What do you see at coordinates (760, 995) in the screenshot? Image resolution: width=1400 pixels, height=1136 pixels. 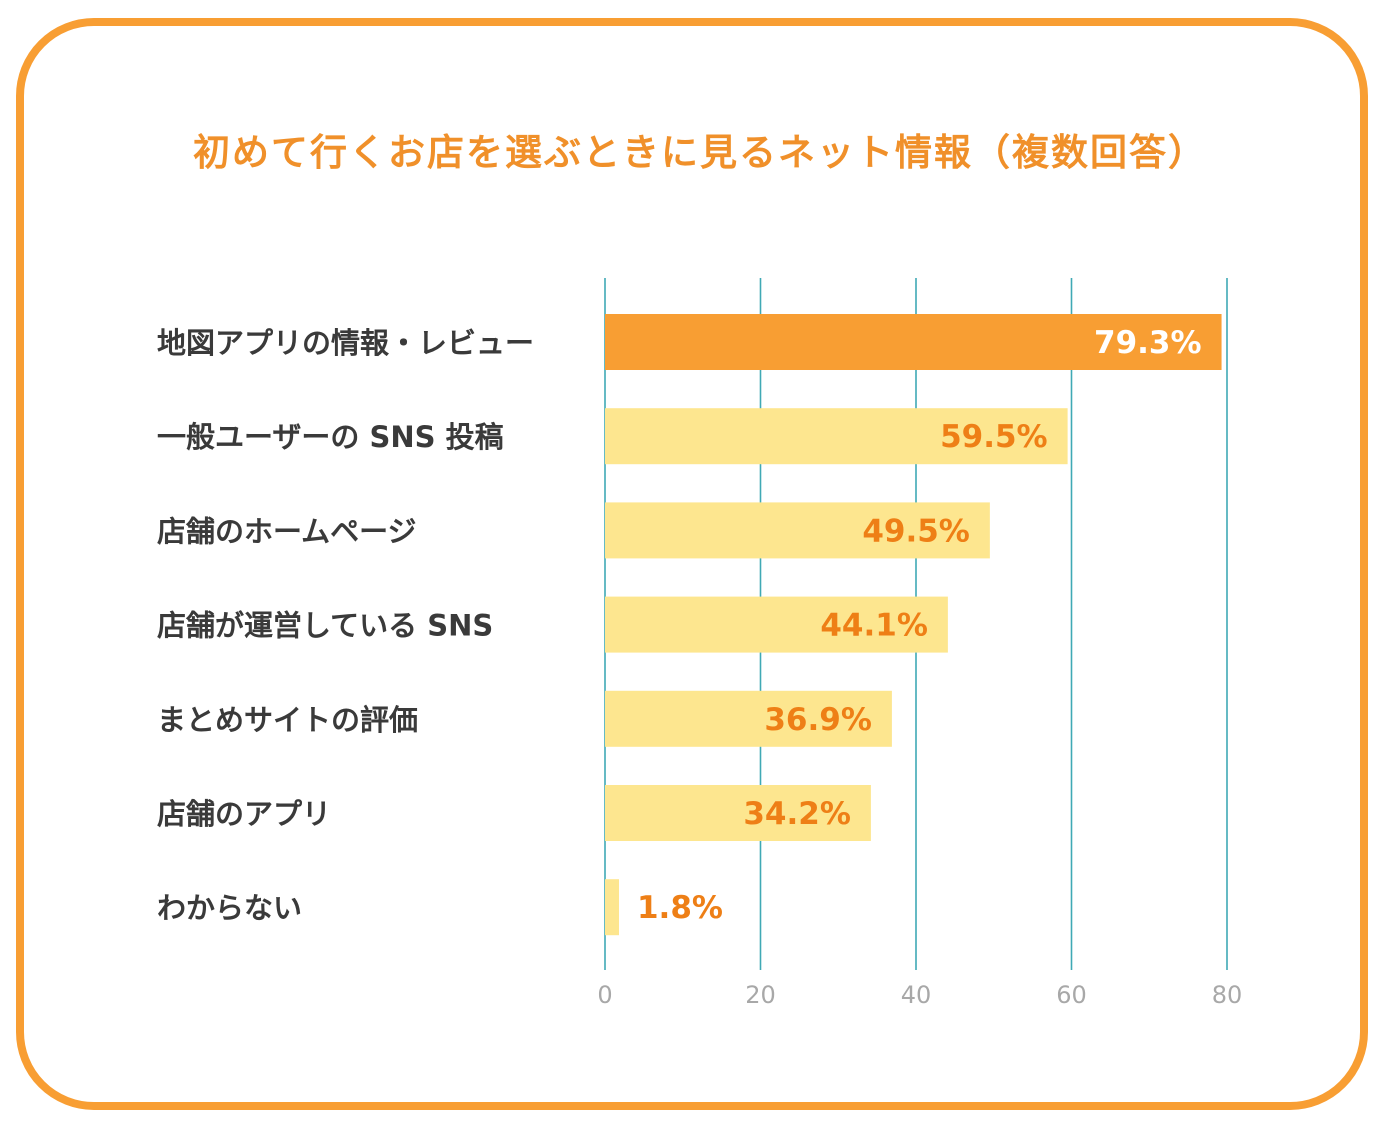 I see `x-tick-label-20: 20` at bounding box center [760, 995].